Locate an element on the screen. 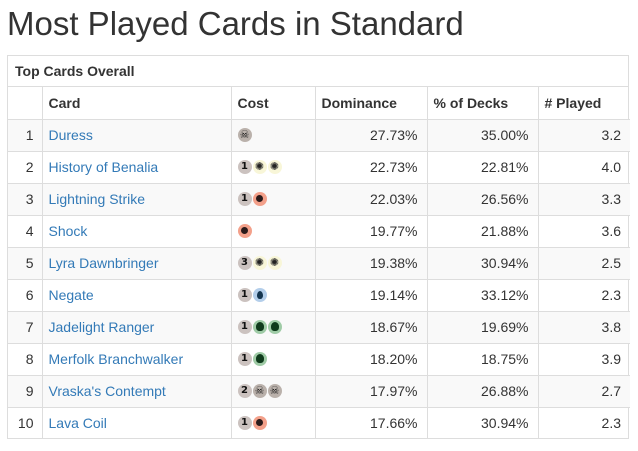 This screenshot has height=451, width=638. table-header-row: Card Cost Dominance % of Decks # Played is located at coordinates (319, 103).